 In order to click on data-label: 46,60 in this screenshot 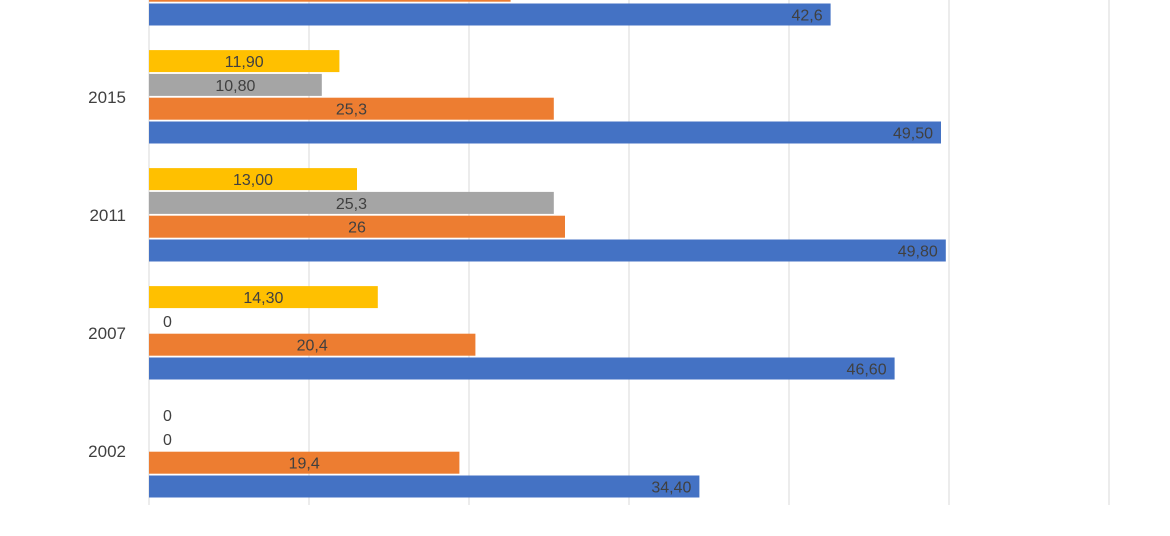, I will do `click(867, 370)`.